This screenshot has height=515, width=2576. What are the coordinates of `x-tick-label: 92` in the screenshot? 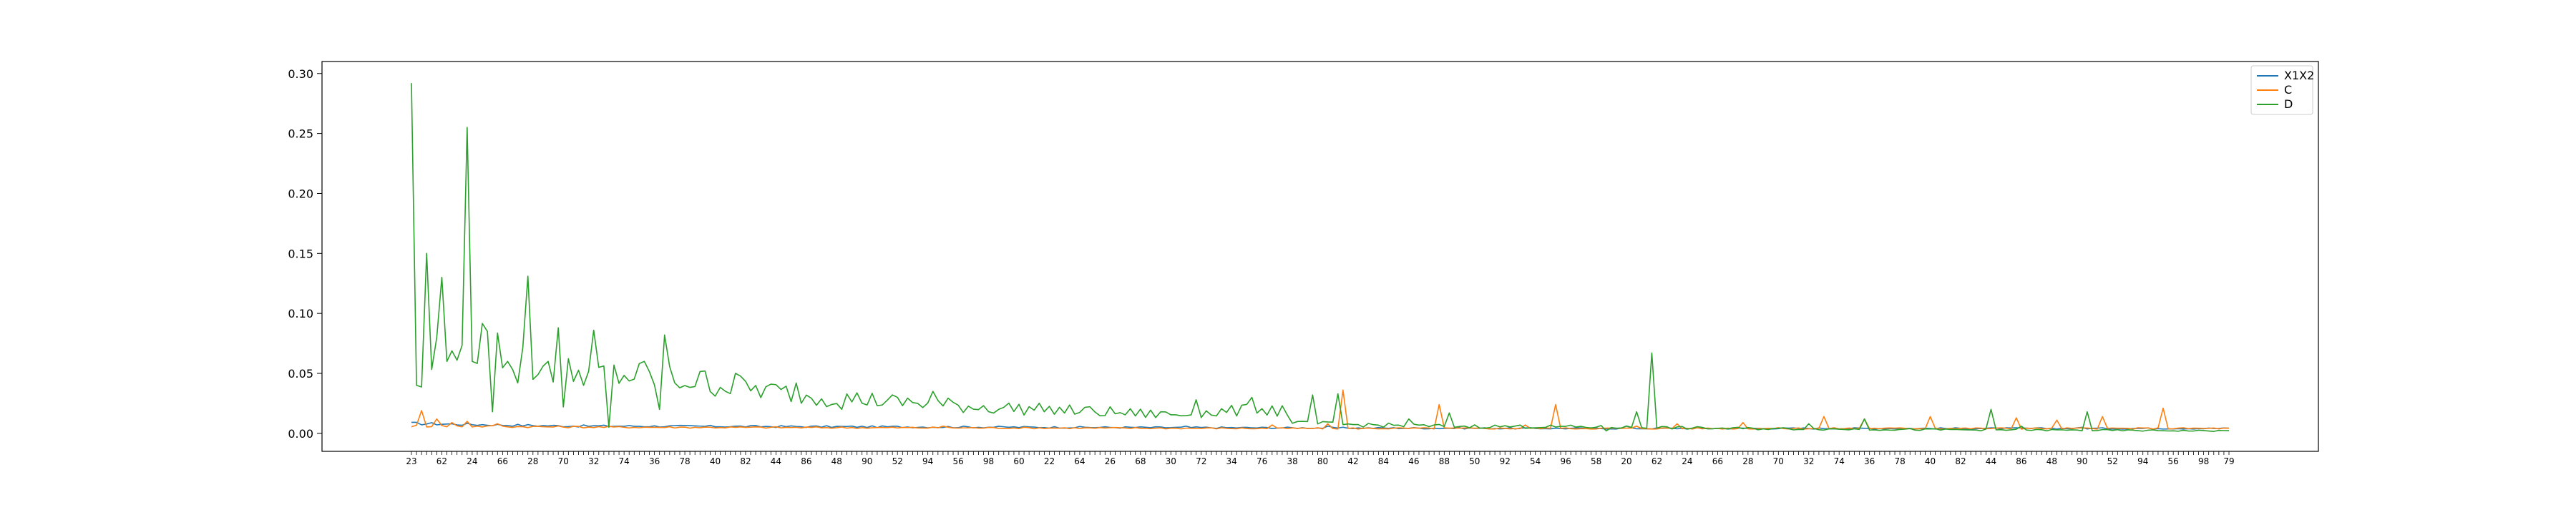 It's located at (1505, 461).